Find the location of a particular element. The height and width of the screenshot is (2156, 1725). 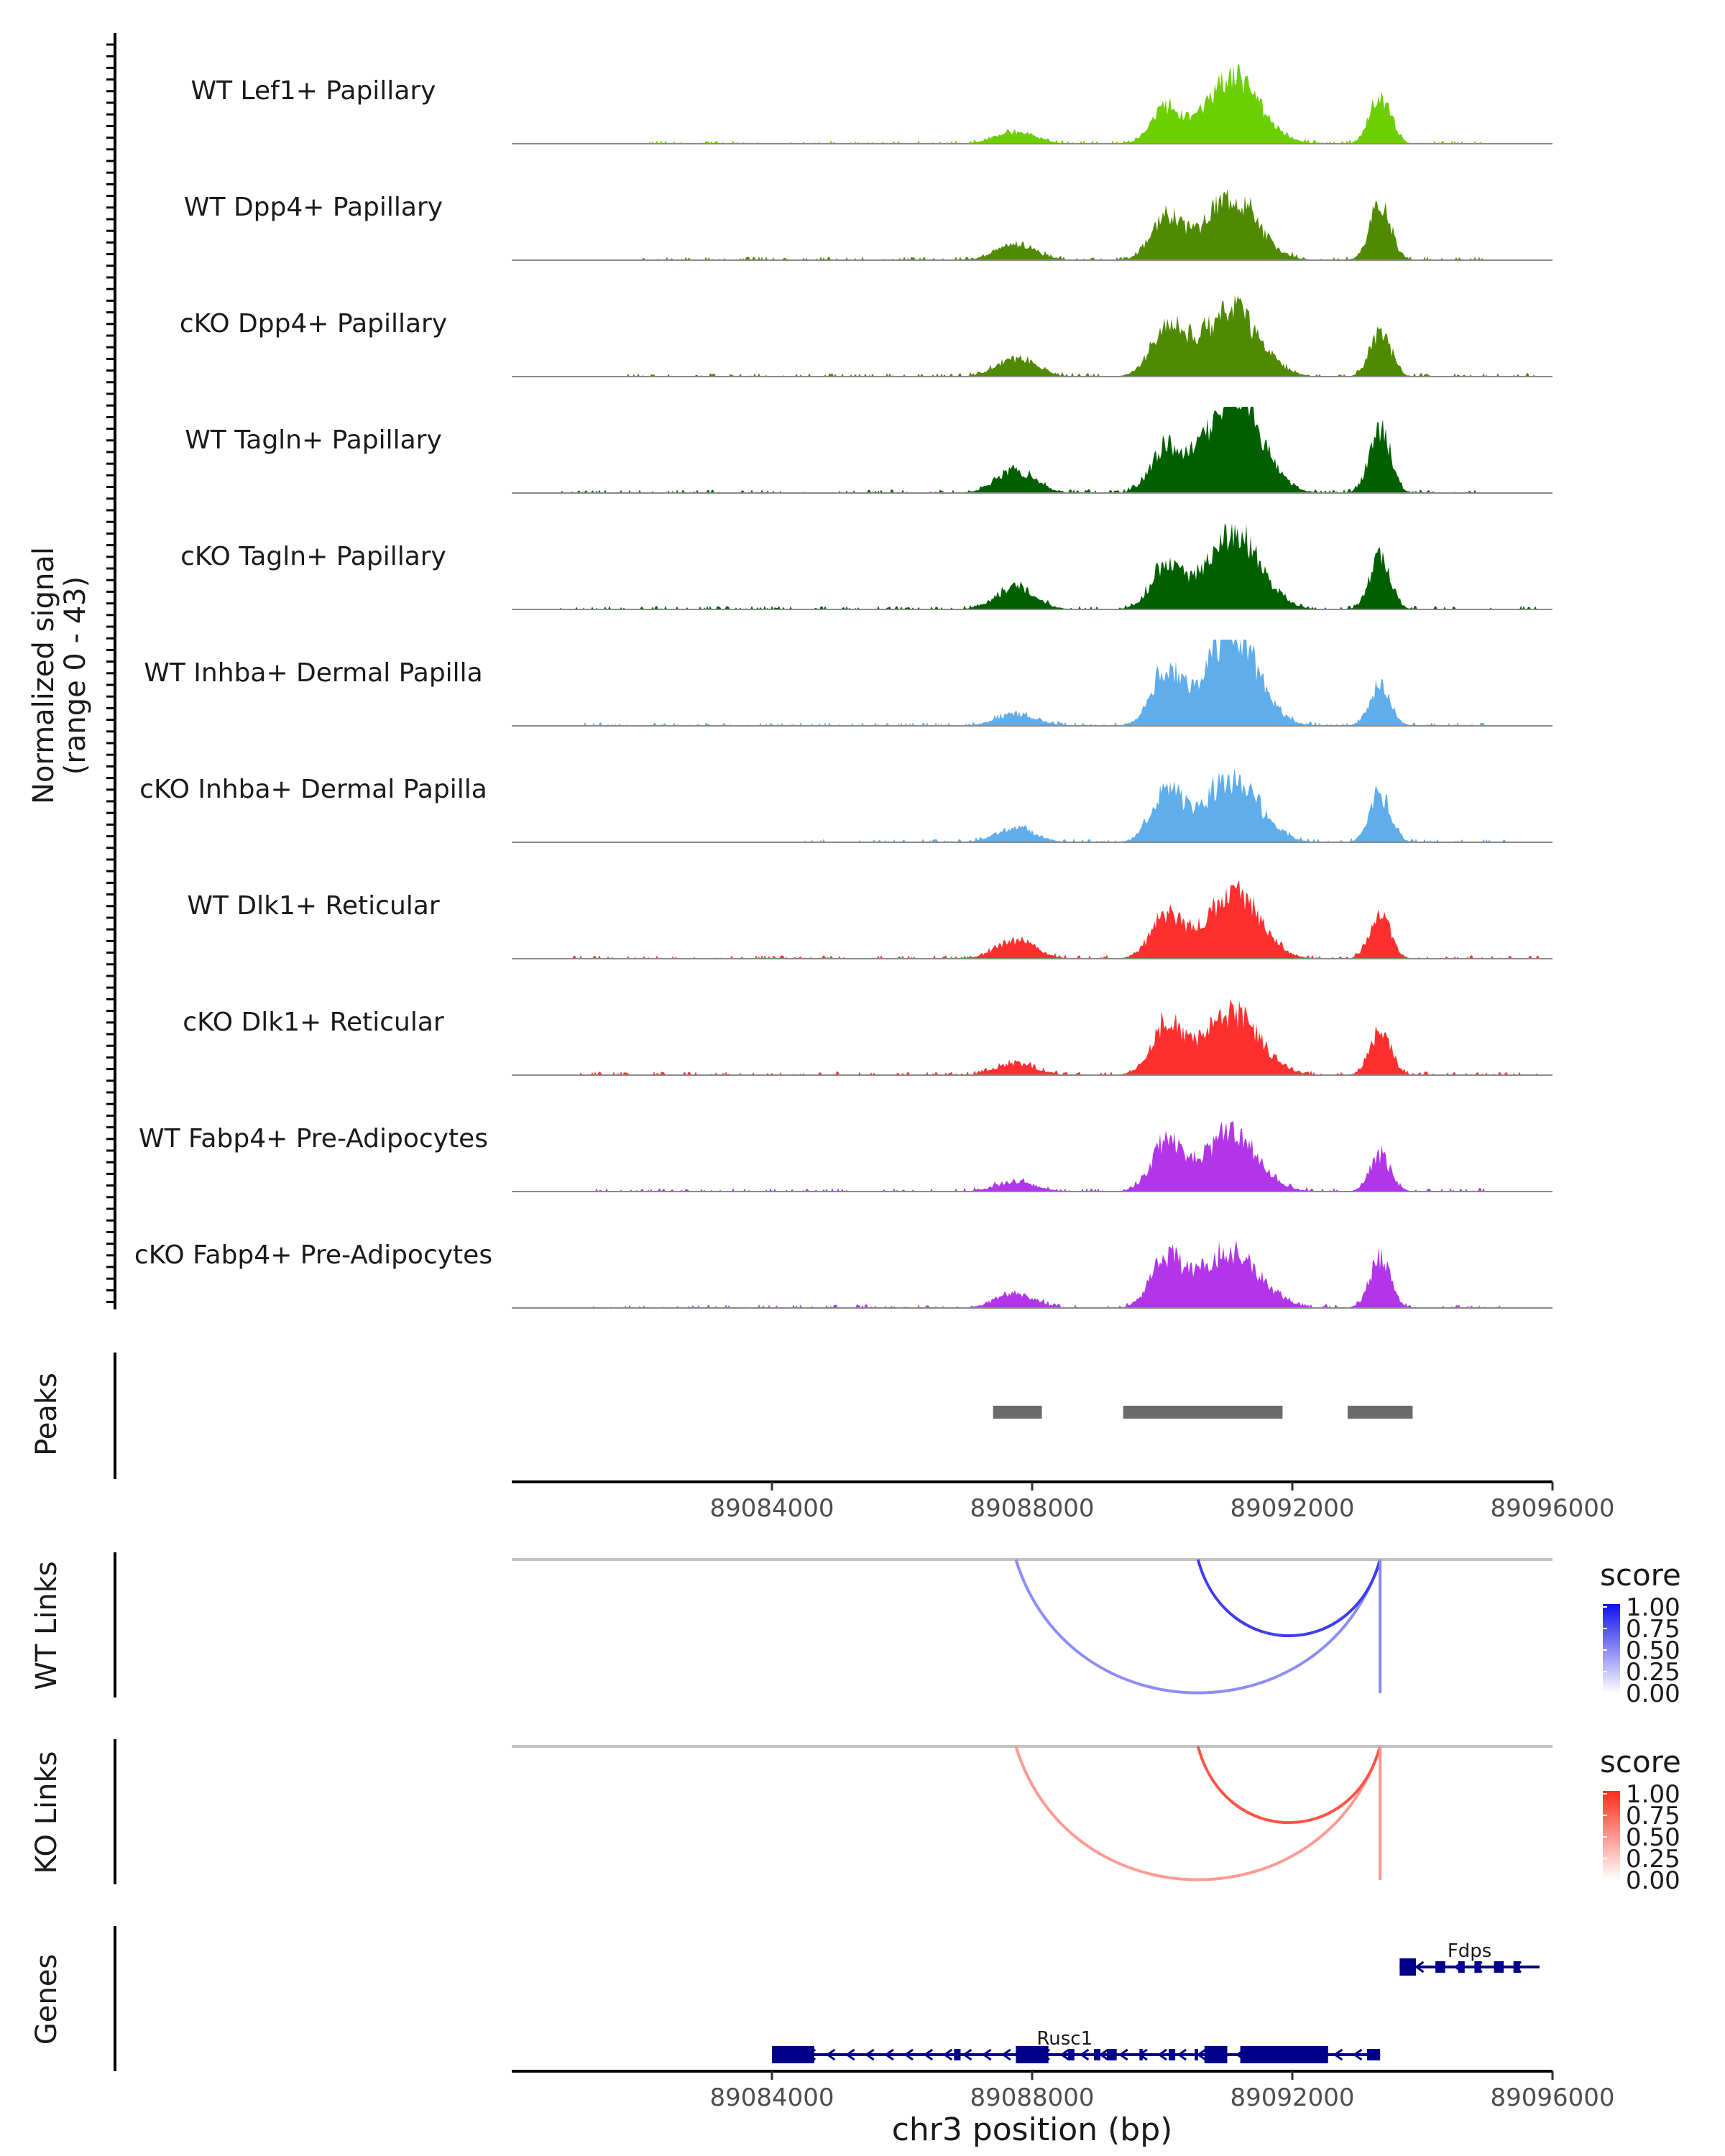

wt-legend-title: score is located at coordinates (1640, 1575).